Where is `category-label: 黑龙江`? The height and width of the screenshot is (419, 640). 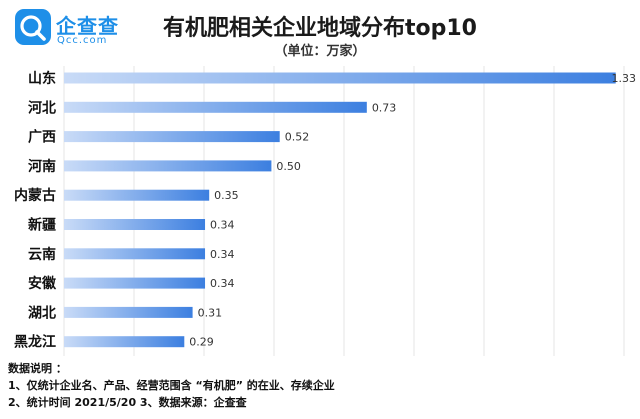
category-label: 黑龙江 is located at coordinates (35, 342).